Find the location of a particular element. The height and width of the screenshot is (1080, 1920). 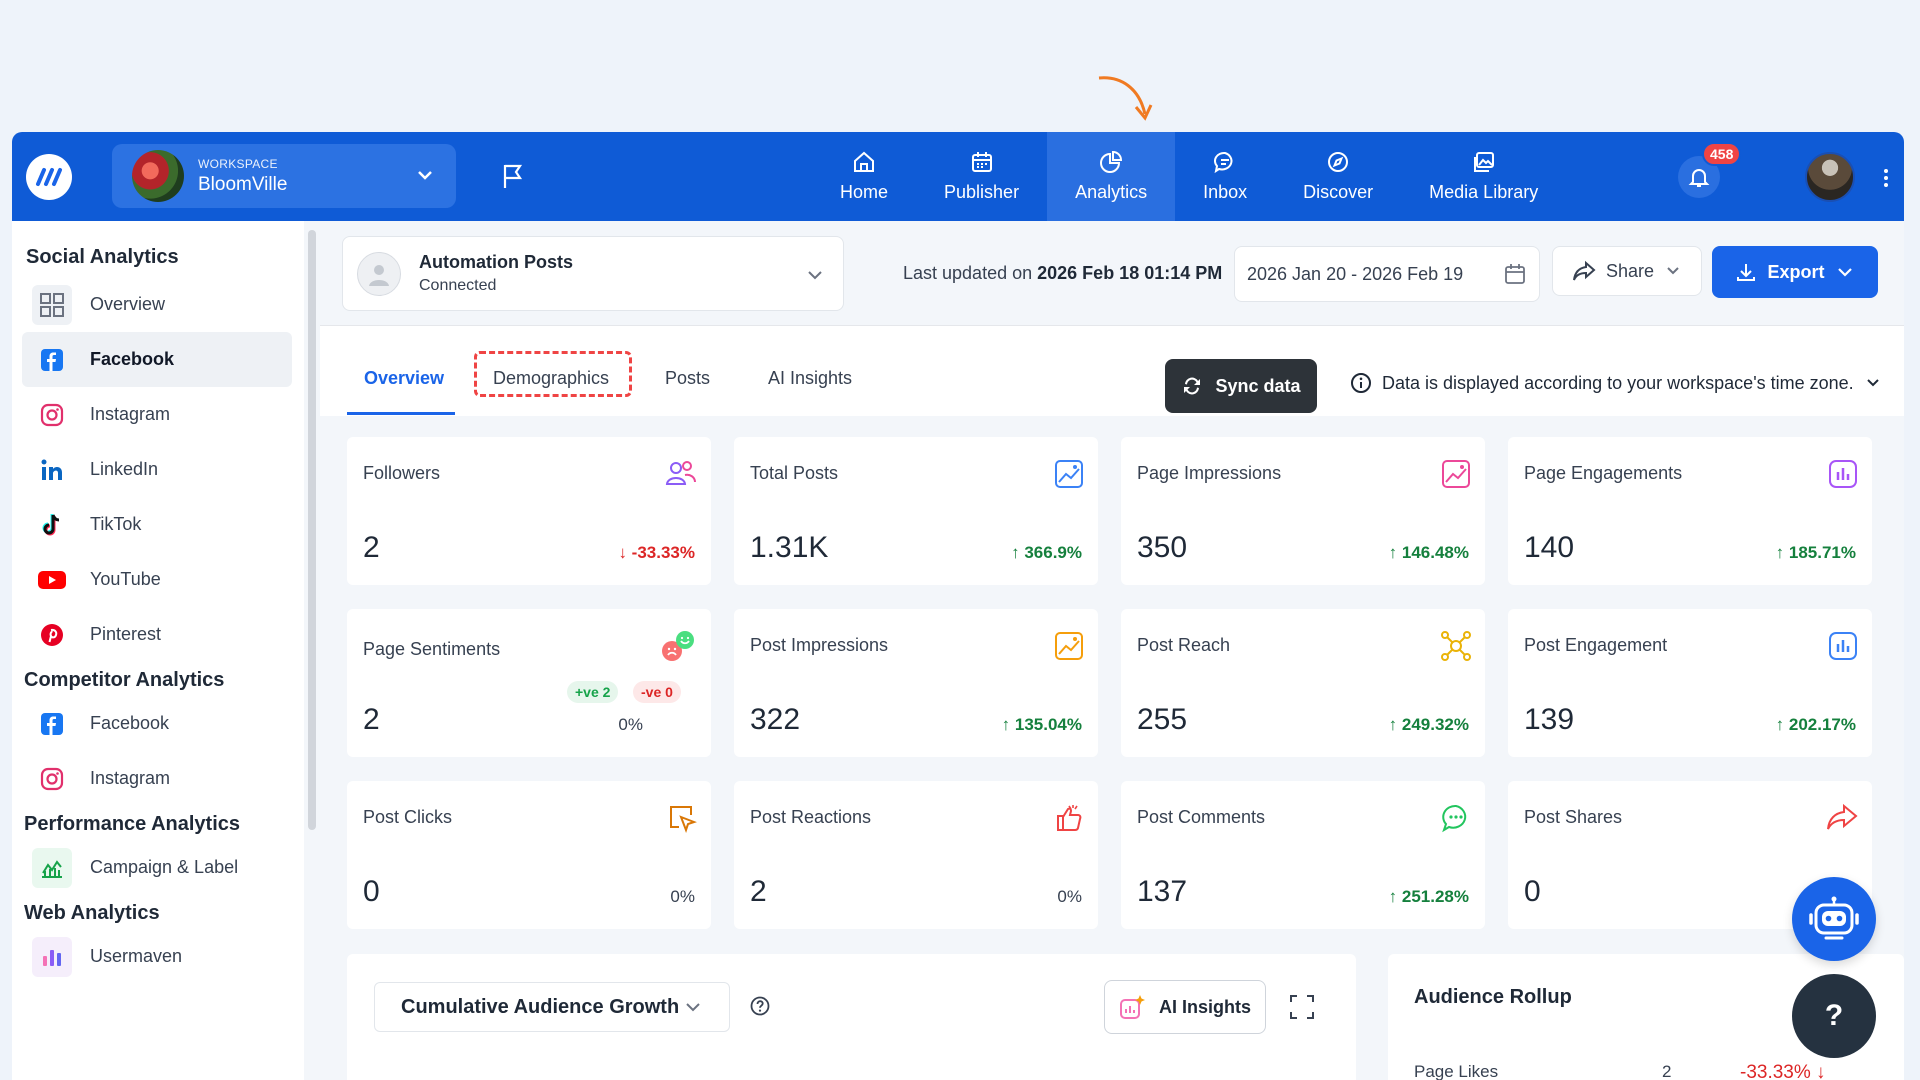

sidebar-scrollbar is located at coordinates (312, 530).